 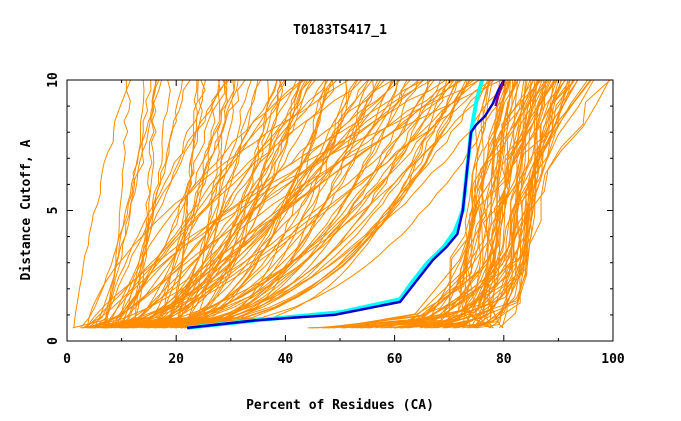 I want to click on x-axis-label: Percent of Residues (CA), so click(x=340, y=405).